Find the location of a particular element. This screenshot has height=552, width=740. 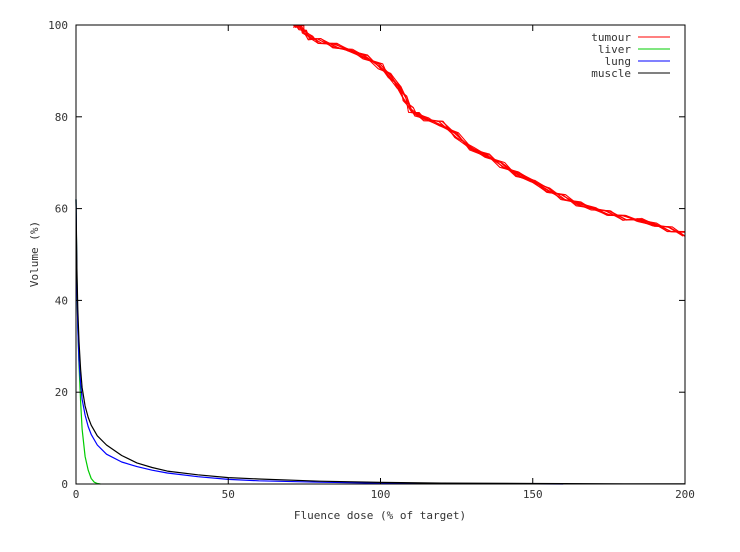

legend-label-liver: liver is located at coordinates (614, 49).